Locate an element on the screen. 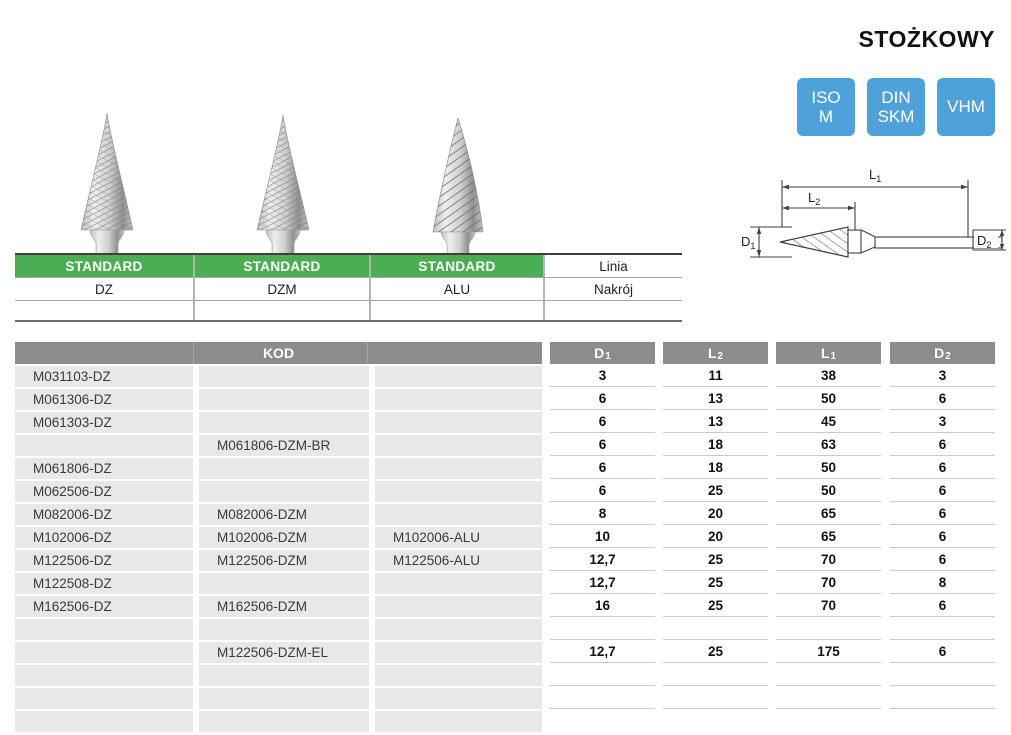  table-row: M162506-DZ M162506-DZM 16 25 70 6 is located at coordinates (505, 607).